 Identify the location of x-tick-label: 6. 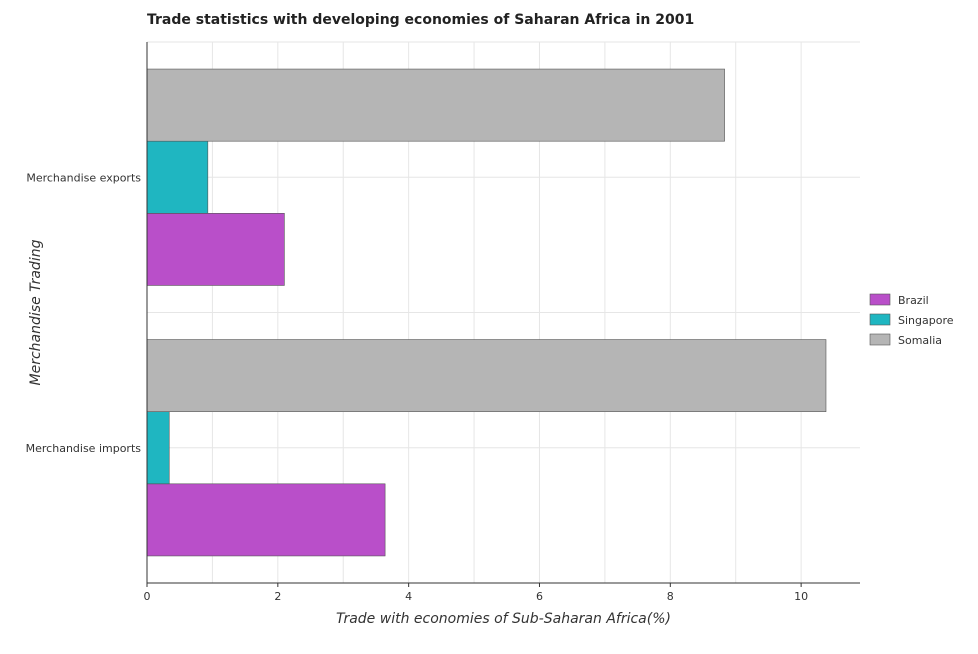
(539, 596).